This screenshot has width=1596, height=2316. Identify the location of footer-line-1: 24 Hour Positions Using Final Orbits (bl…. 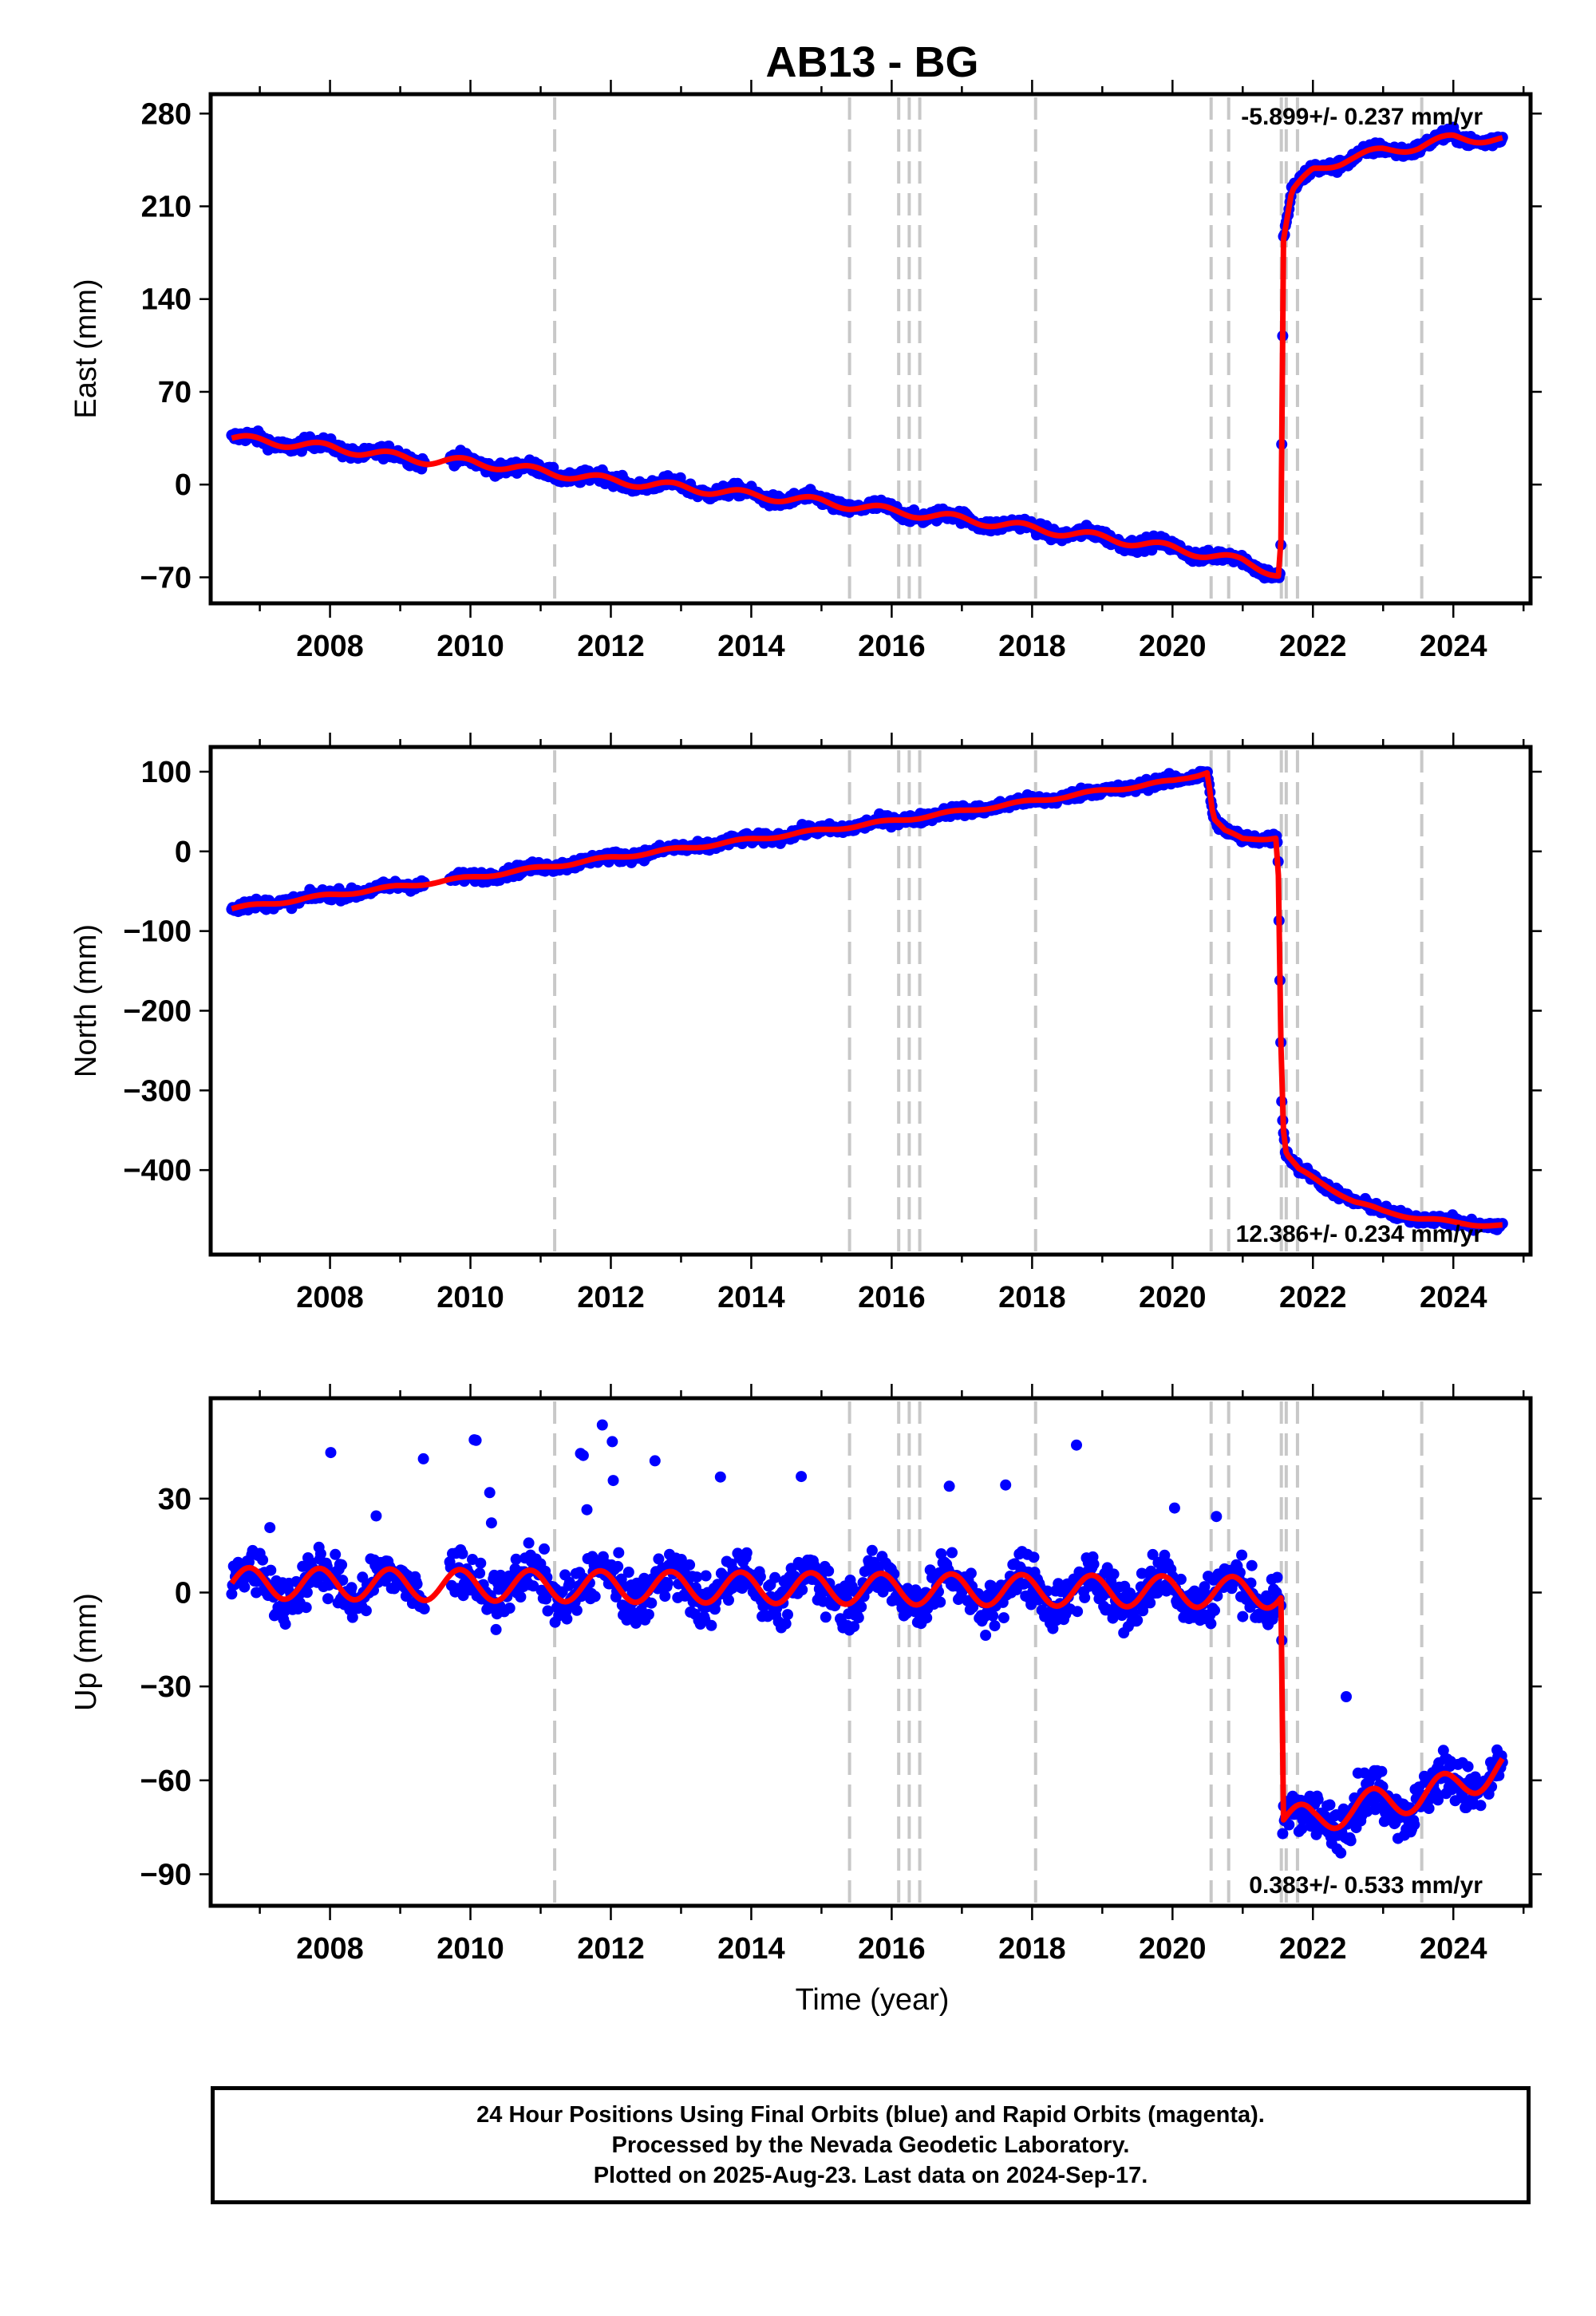
(870, 2115).